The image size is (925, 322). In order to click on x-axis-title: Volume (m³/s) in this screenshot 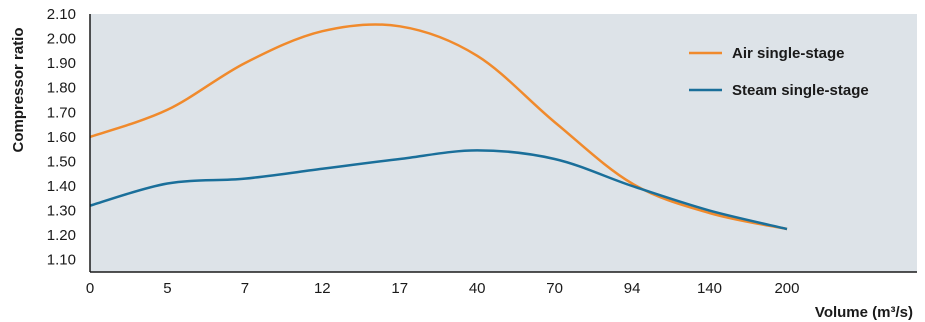, I will do `click(864, 312)`.